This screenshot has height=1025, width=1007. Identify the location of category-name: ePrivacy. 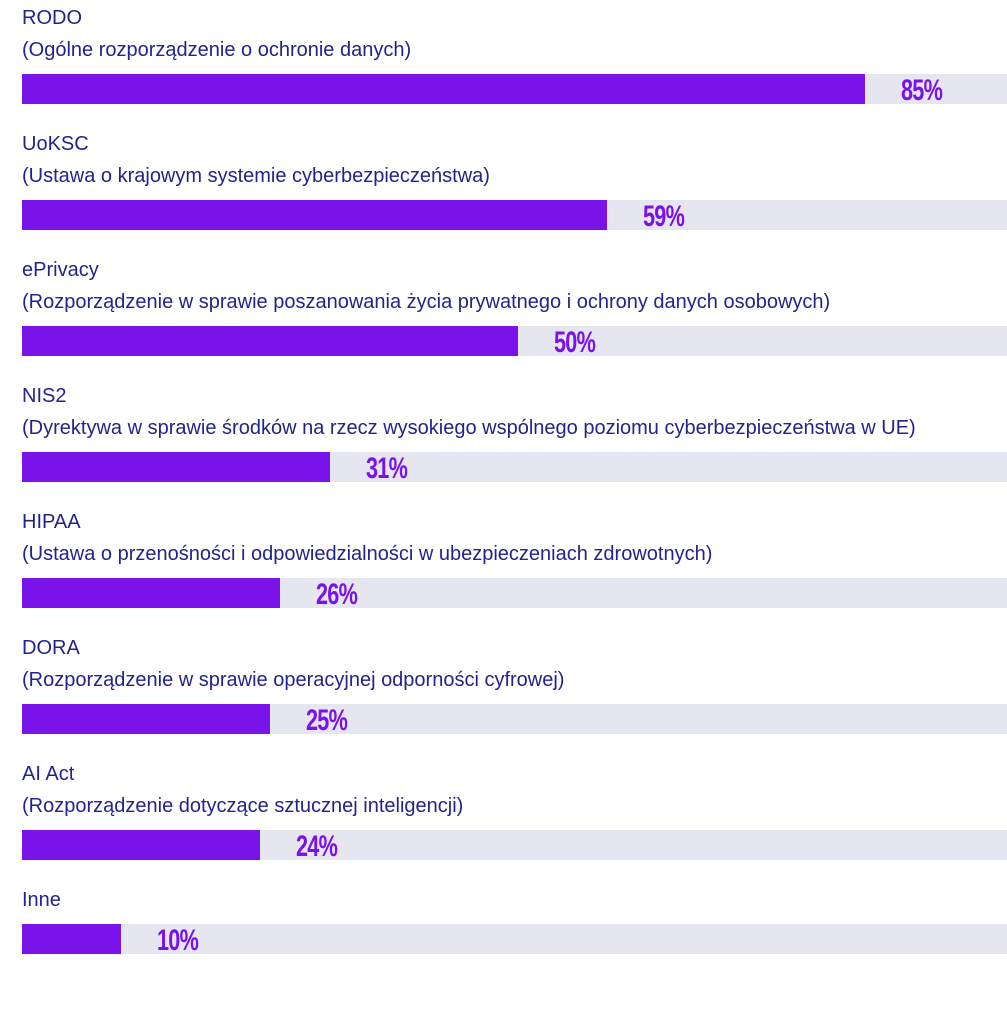
(60, 270).